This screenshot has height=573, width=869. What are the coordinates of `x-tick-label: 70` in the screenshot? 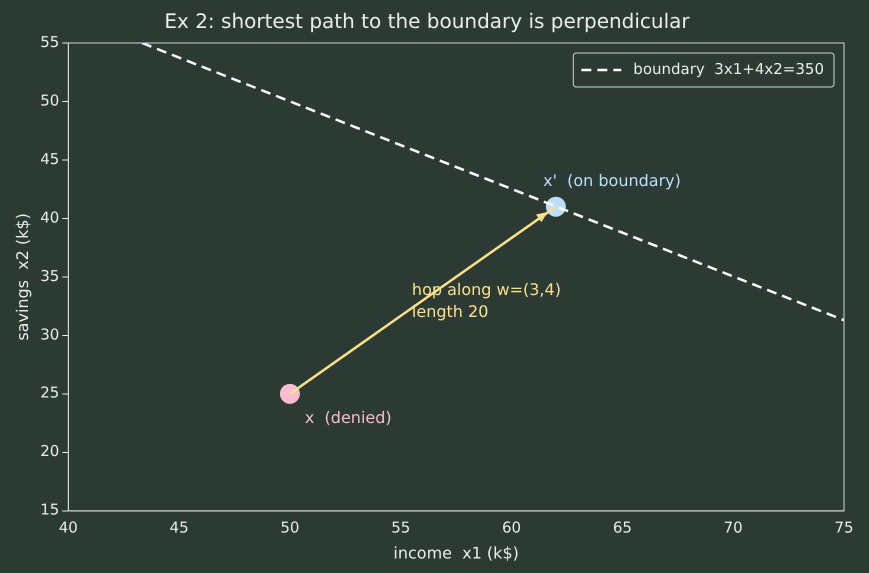 It's located at (733, 527).